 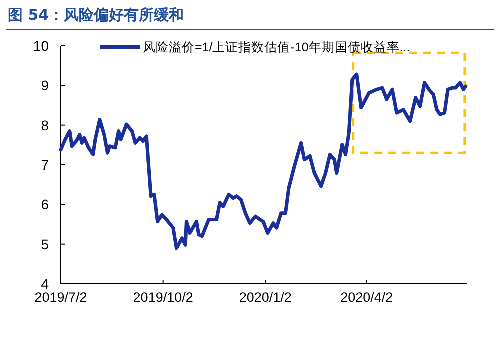 What do you see at coordinates (45, 284) in the screenshot?
I see `y-tick-label: 4` at bounding box center [45, 284].